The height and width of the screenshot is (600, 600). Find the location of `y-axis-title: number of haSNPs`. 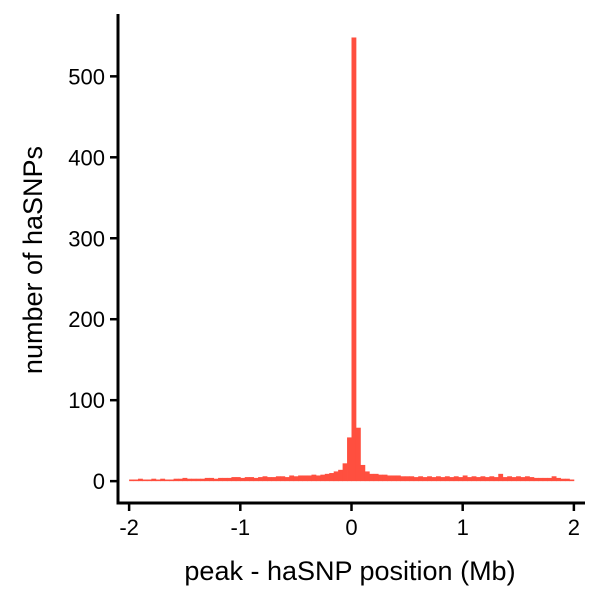

y-axis-title: number of haSNPs is located at coordinates (33, 260).